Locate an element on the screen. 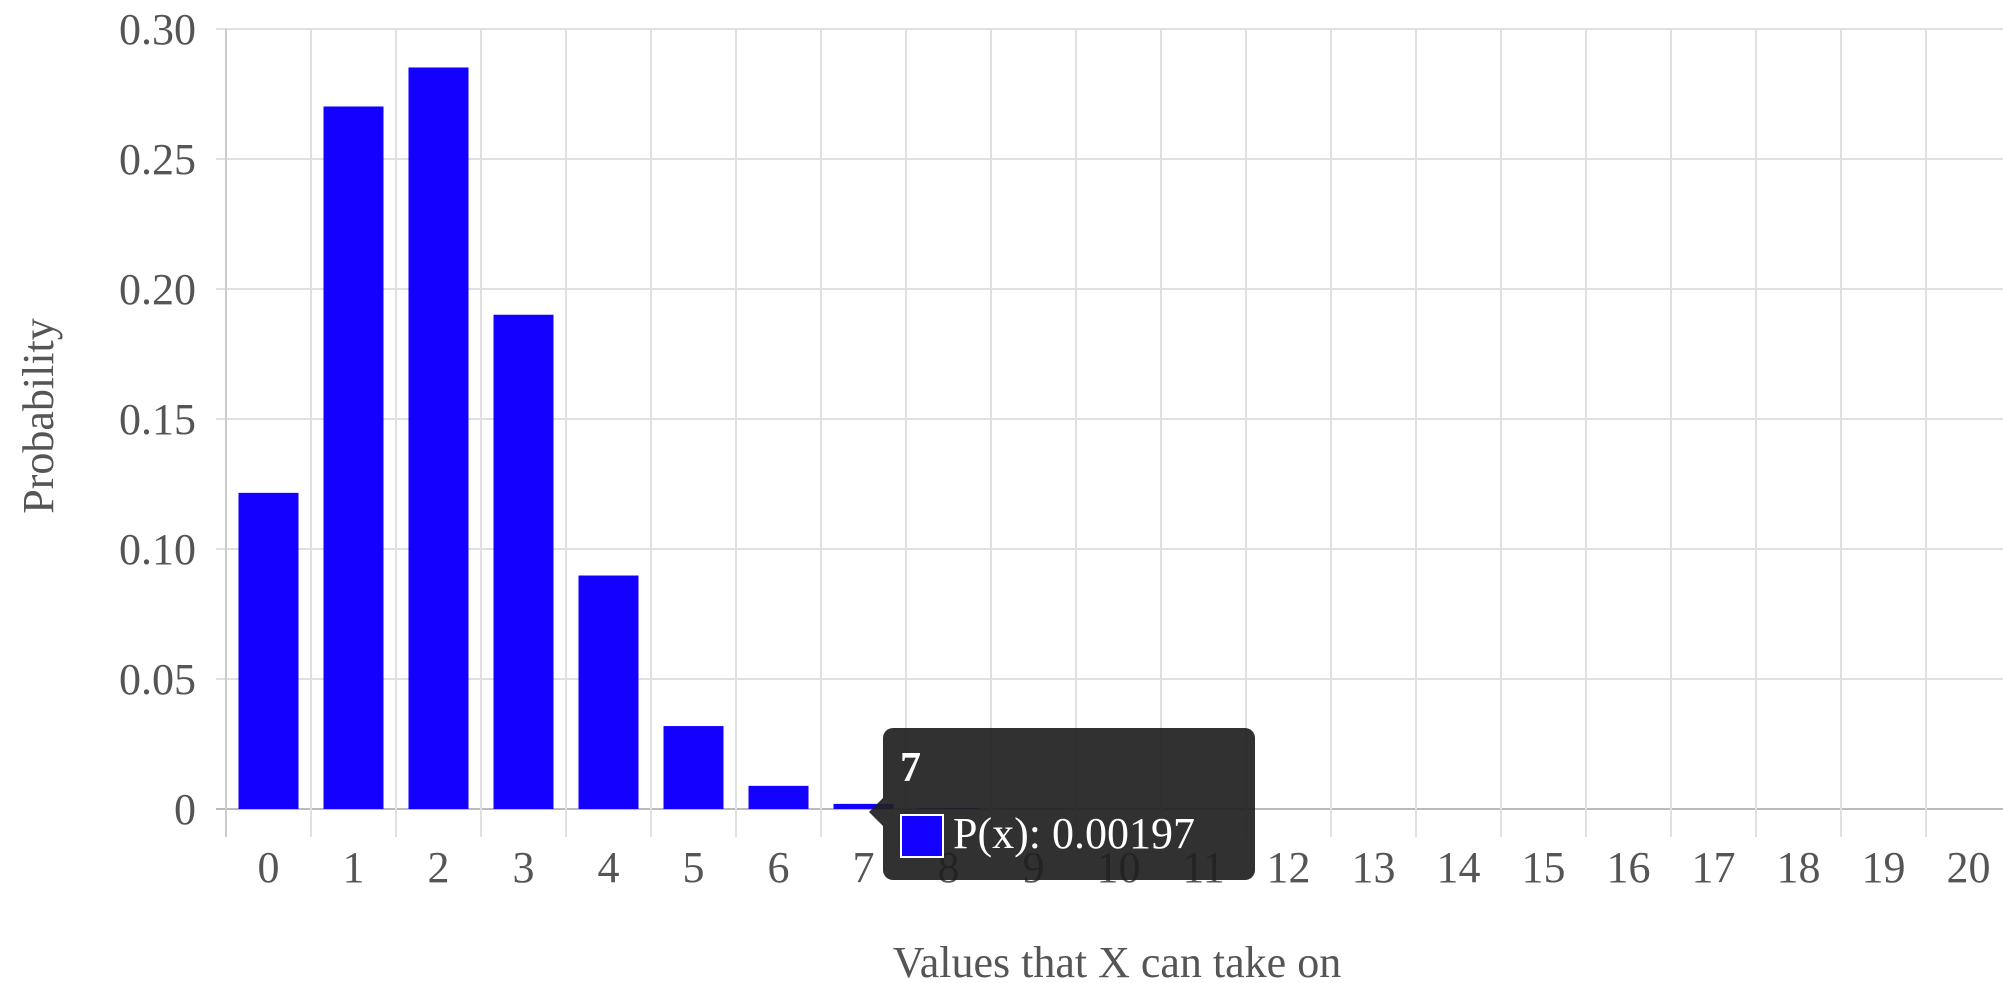 Image resolution: width=2003 pixels, height=983 pixels. x-tick-label: 15 is located at coordinates (1544, 867).